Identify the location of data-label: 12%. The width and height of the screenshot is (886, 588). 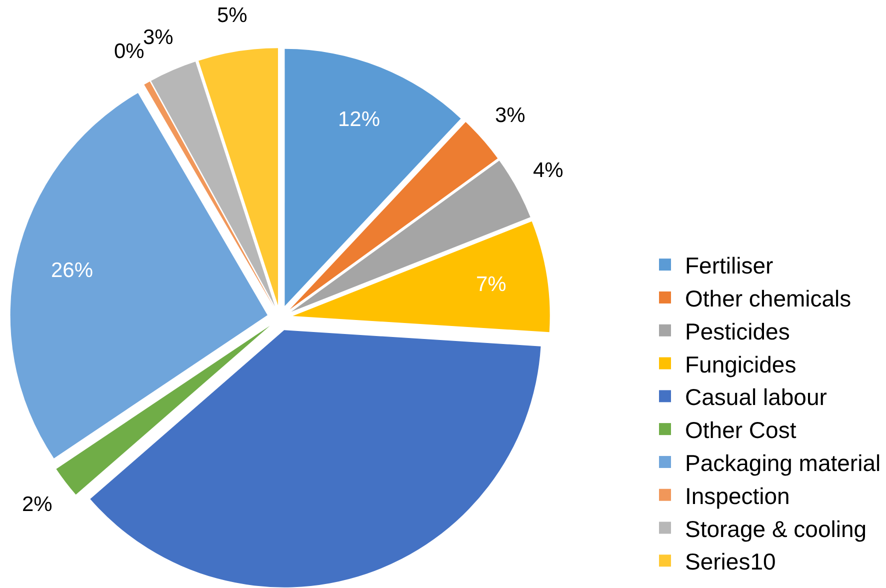
(359, 119).